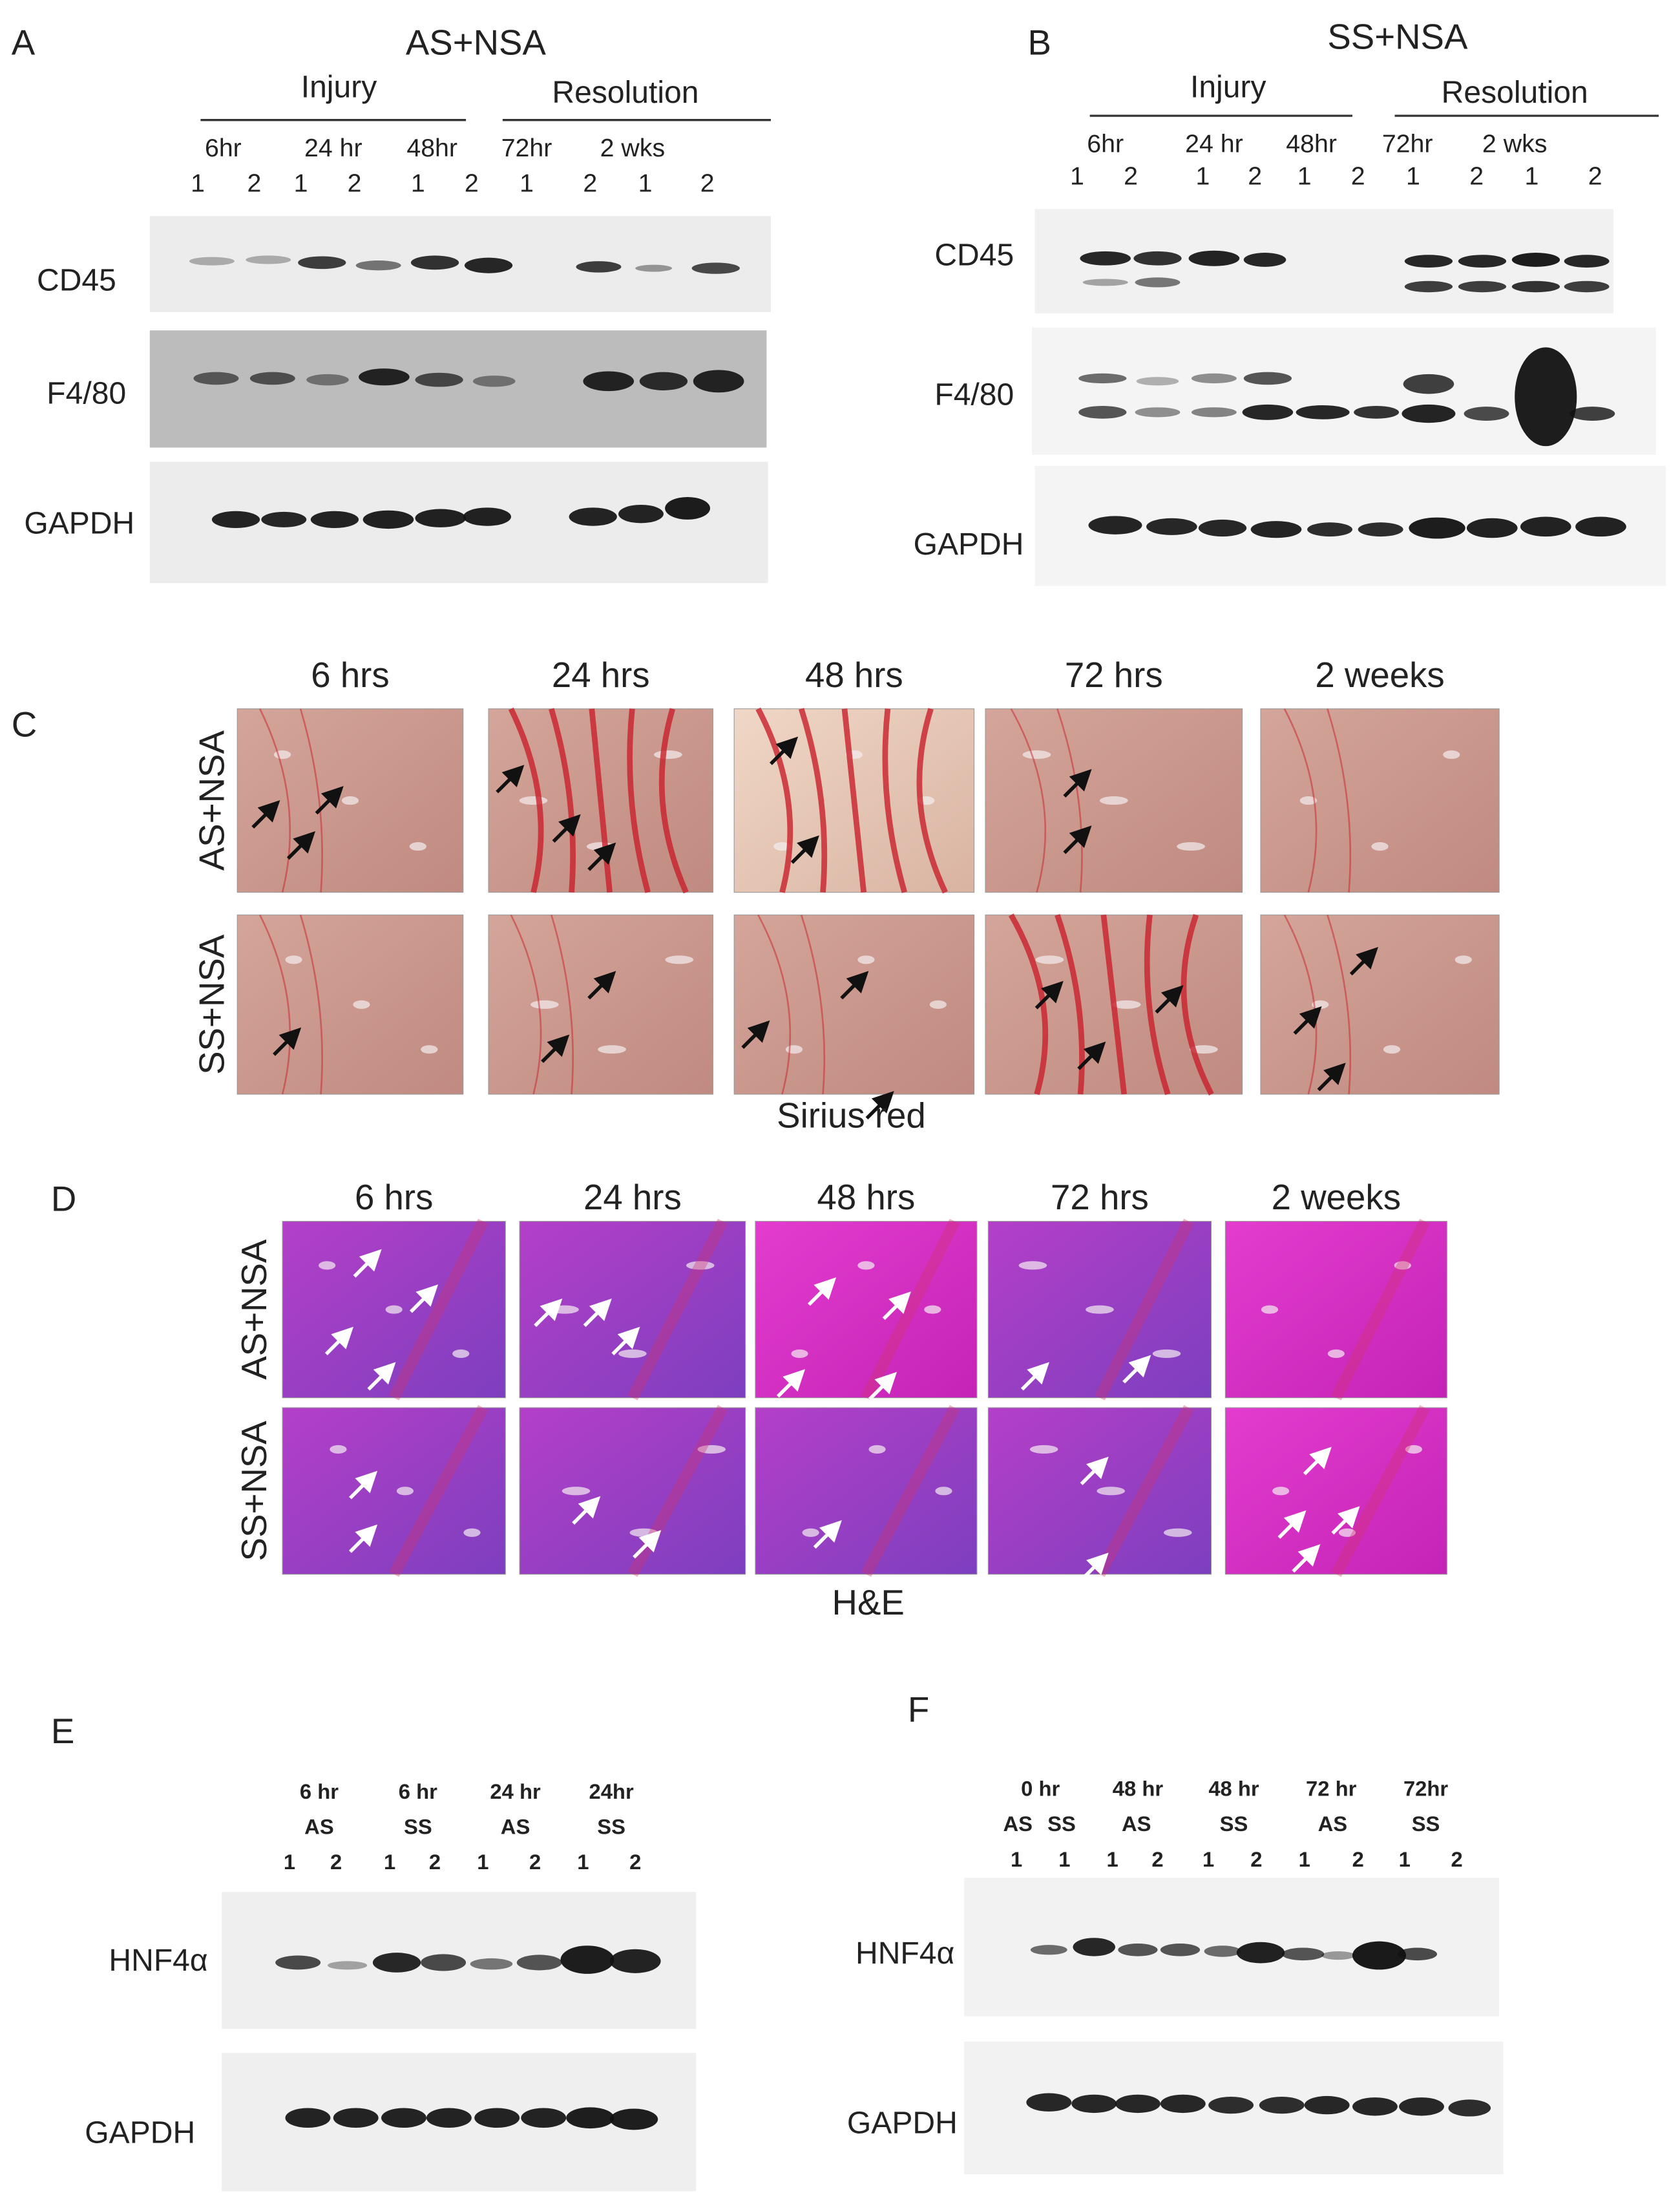  I want to click on blot-label: GAPDH, so click(969, 544).